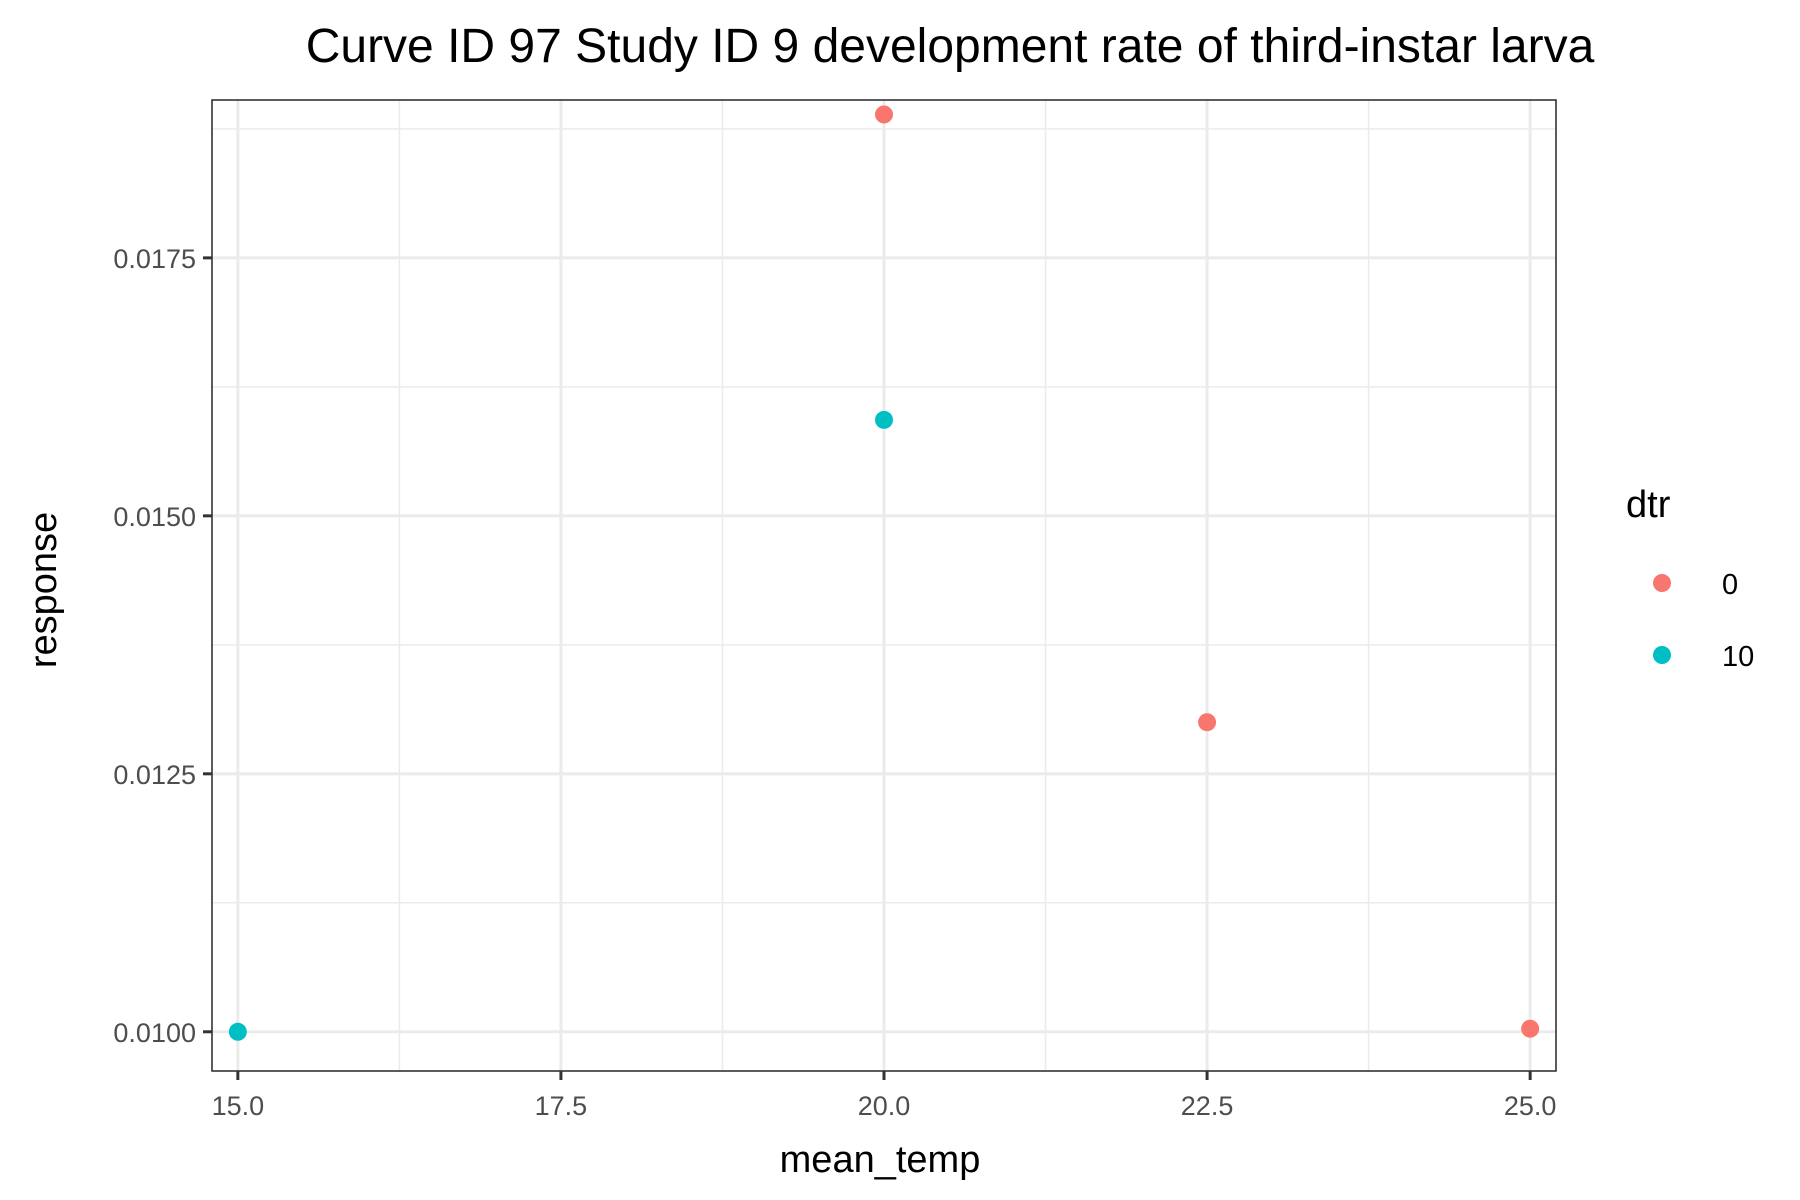  I want to click on x-tick-label: 22.5, so click(1207, 1106).